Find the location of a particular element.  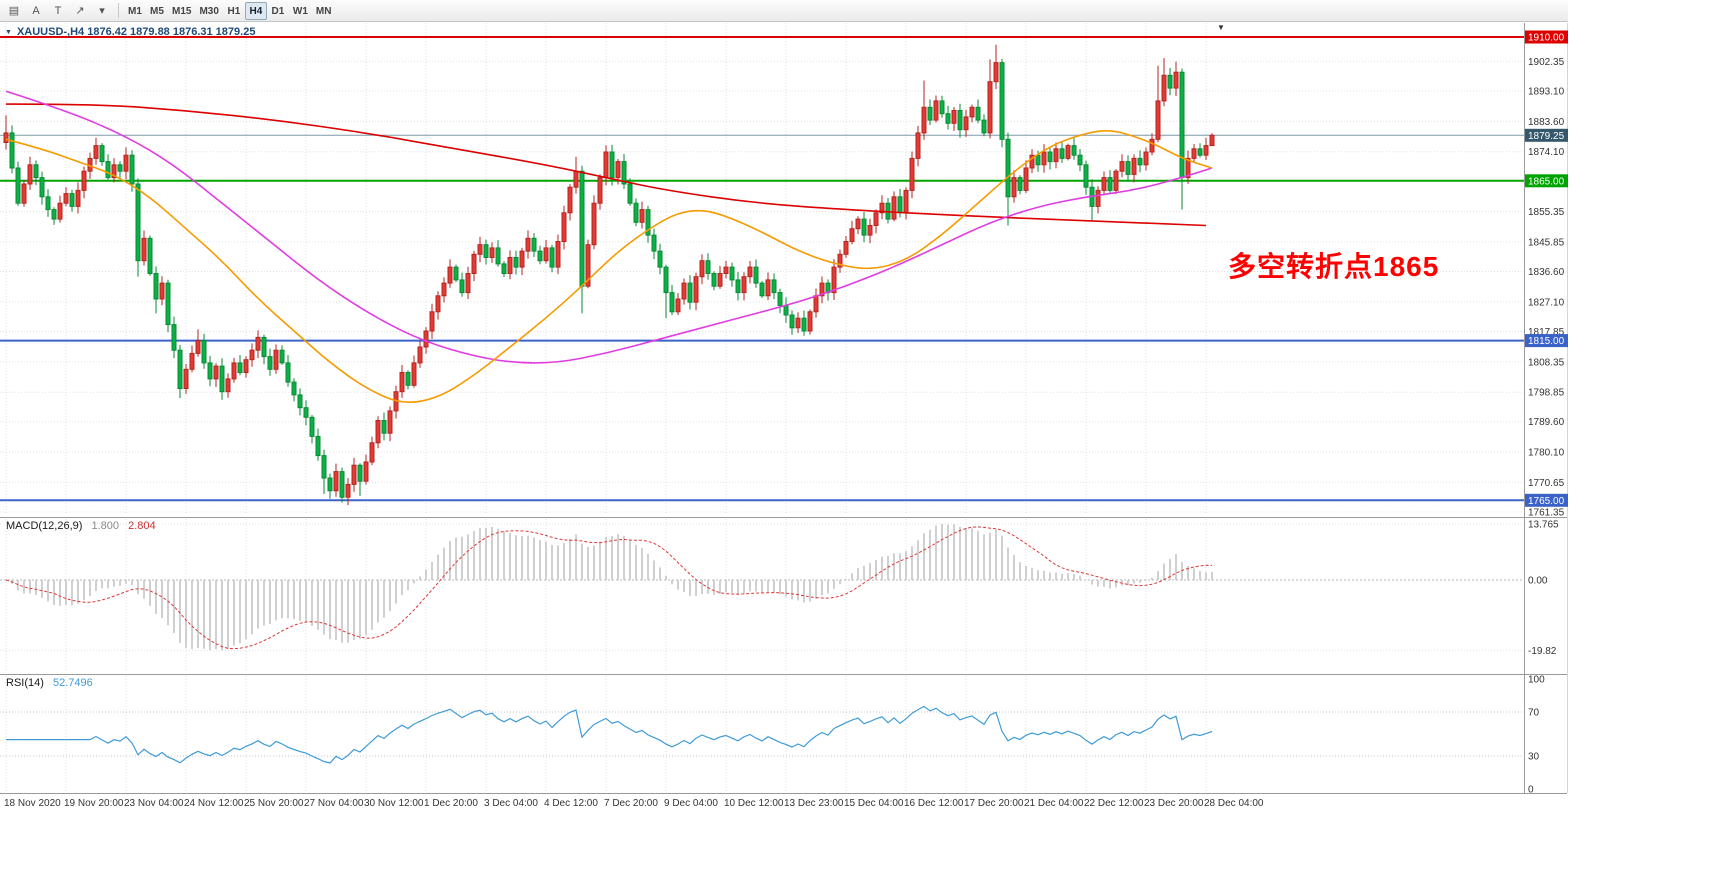

svg-text: 1815.00 is located at coordinates (1546, 341).